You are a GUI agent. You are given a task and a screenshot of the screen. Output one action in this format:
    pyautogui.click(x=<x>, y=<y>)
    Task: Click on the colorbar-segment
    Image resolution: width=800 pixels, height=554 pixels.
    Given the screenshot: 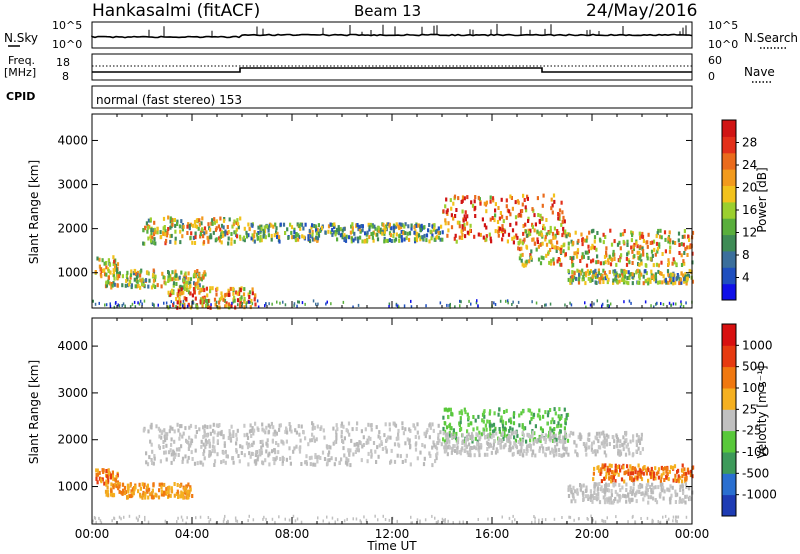 What is the action you would take?
    pyautogui.click(x=729, y=420)
    